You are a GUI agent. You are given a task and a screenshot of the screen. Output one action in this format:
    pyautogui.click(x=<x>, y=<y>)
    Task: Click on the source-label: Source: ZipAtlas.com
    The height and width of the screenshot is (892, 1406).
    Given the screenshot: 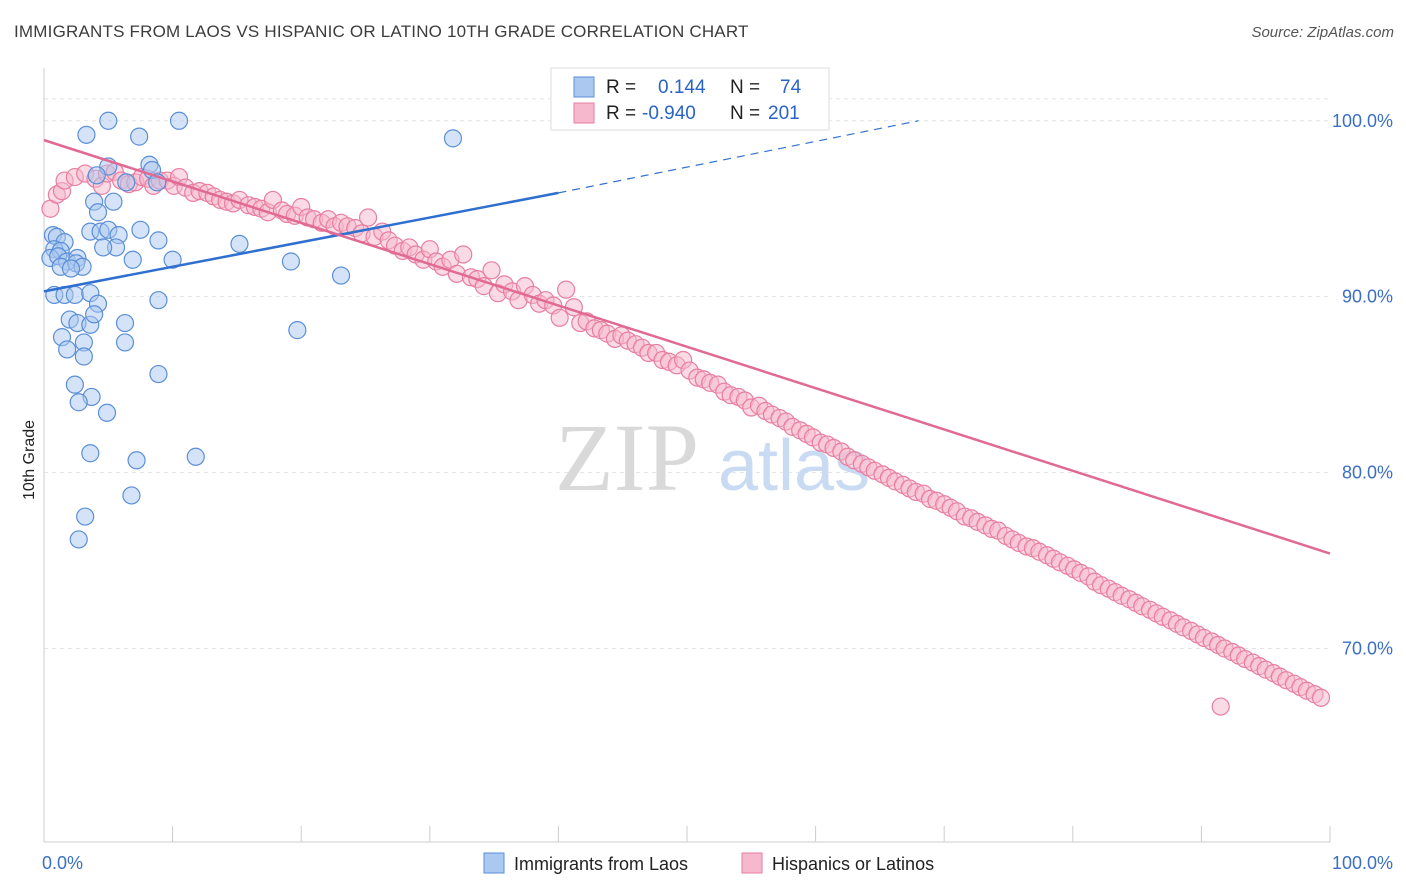 What is the action you would take?
    pyautogui.click(x=1322, y=32)
    